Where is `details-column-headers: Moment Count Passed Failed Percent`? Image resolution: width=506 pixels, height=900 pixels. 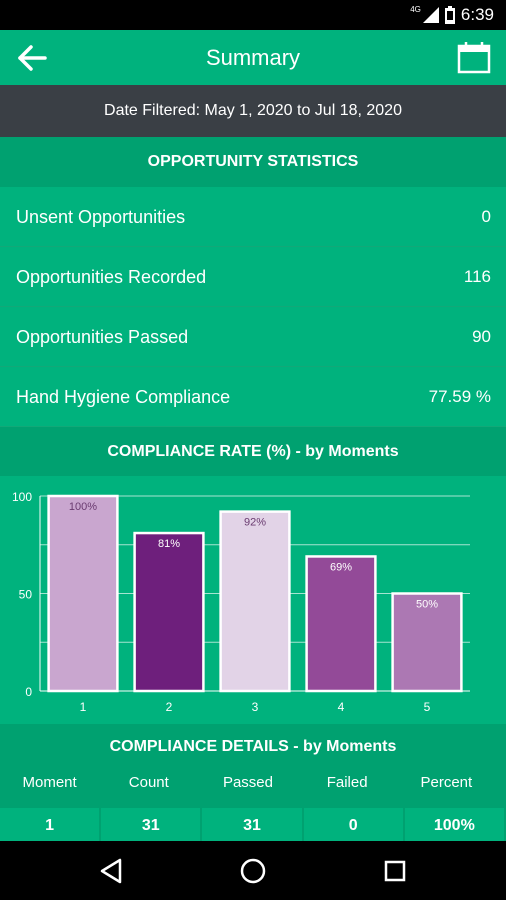
details-column-headers: Moment Count Passed Failed Percent is located at coordinates (253, 789).